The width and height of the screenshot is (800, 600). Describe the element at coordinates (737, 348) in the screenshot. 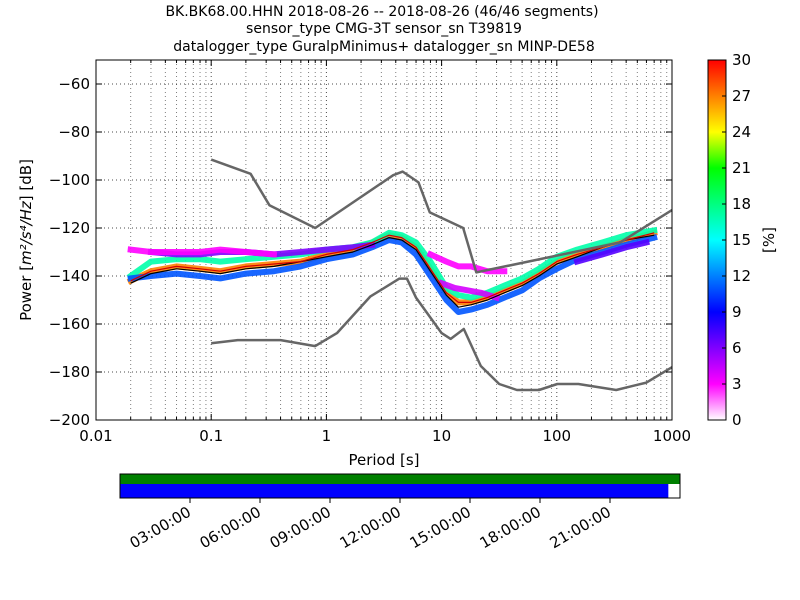

I see `colorbar-tick-label: 6` at that location.